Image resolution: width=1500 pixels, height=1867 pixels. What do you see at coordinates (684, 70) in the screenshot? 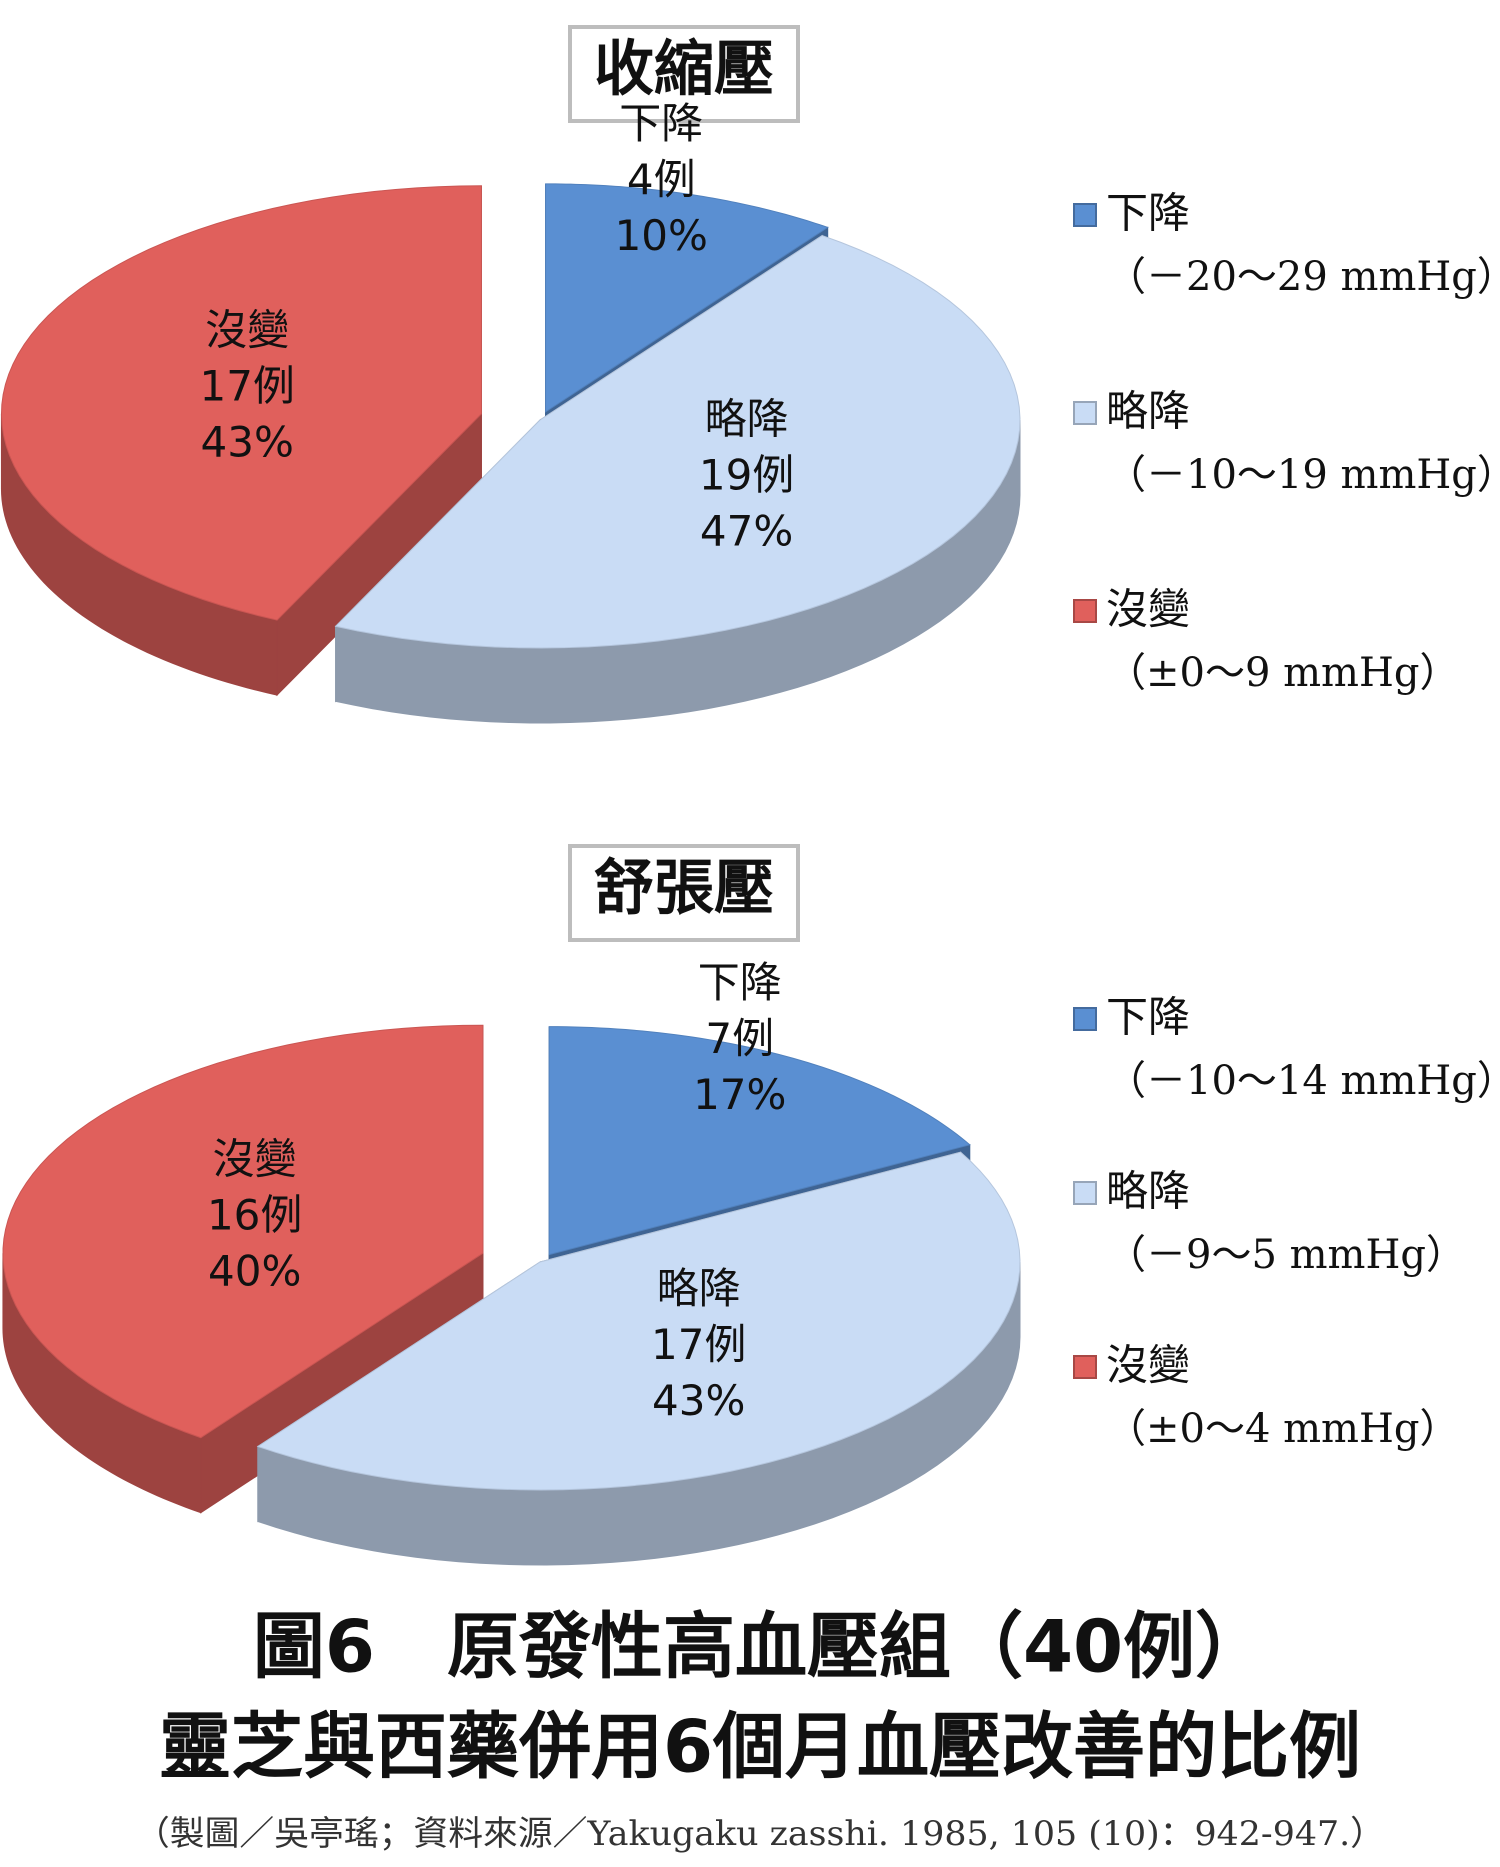
I see `chart-title: 收縮壓` at bounding box center [684, 70].